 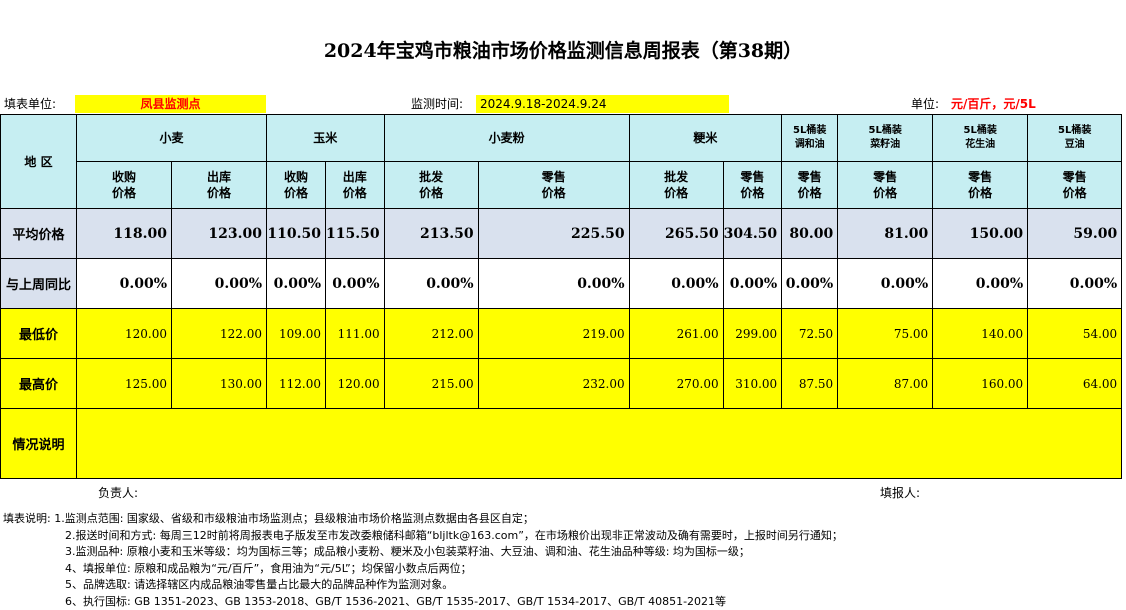 I want to click on value-cell: 150.00, so click(x=980, y=234).